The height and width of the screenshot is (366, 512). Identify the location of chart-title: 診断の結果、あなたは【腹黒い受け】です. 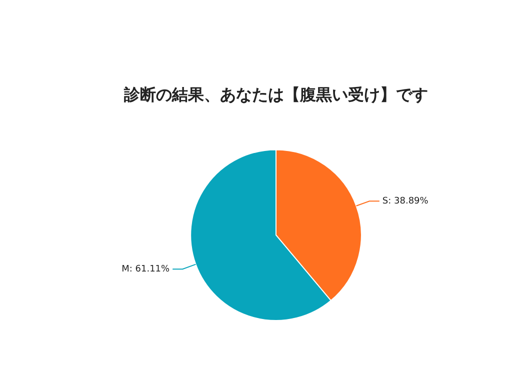
(275, 94).